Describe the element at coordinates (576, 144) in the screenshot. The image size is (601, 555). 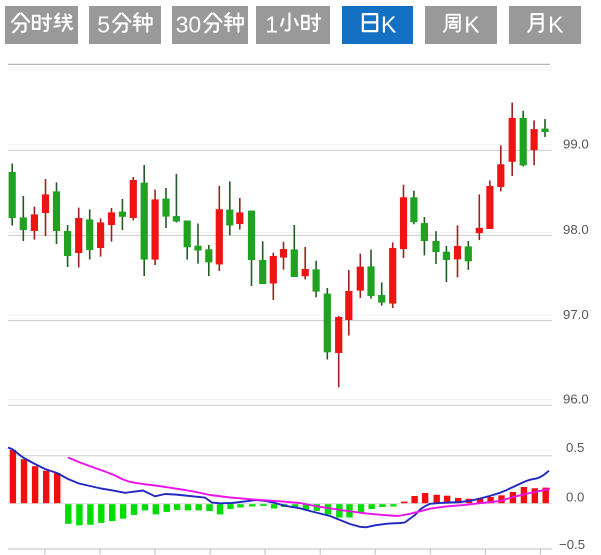
I see `svg-text: 99.0` at that location.